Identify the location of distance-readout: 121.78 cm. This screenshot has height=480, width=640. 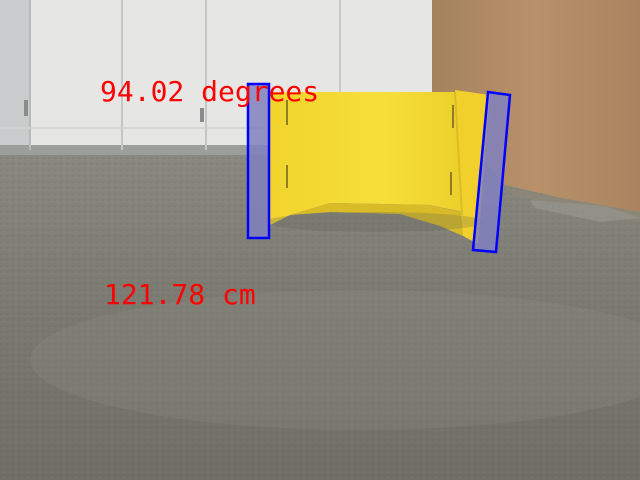
(180, 294).